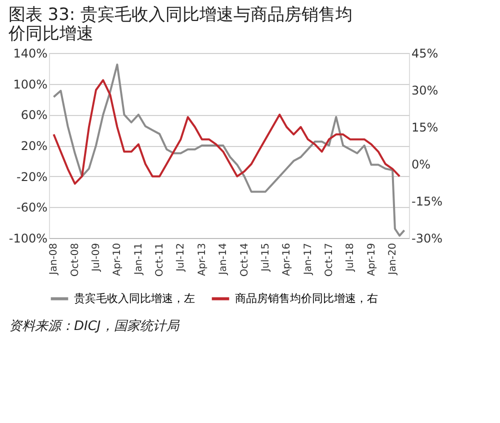  What do you see at coordinates (266, 257) in the screenshot?
I see `x-tick-label: Jul-15` at bounding box center [266, 257].